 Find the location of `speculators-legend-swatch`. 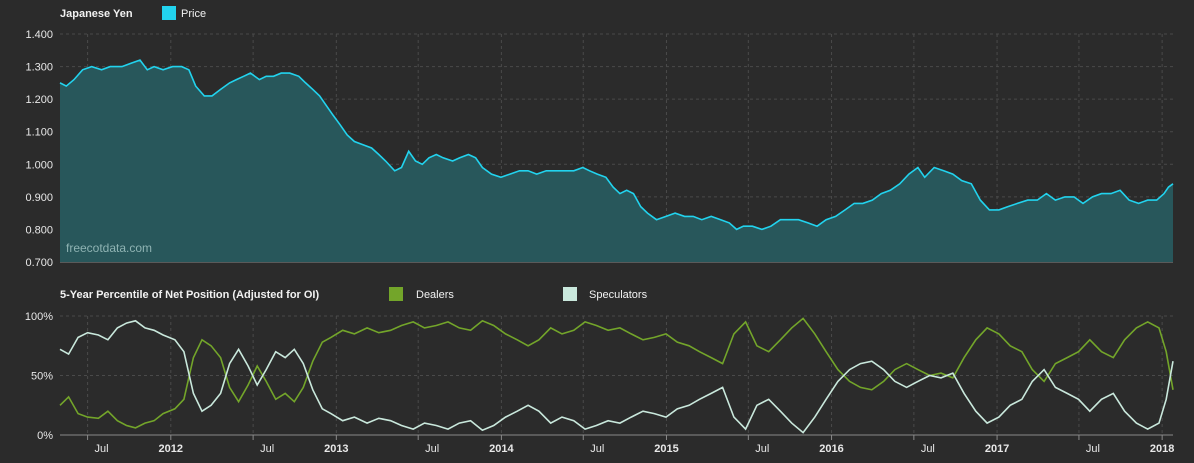

speculators-legend-swatch is located at coordinates (570, 294).